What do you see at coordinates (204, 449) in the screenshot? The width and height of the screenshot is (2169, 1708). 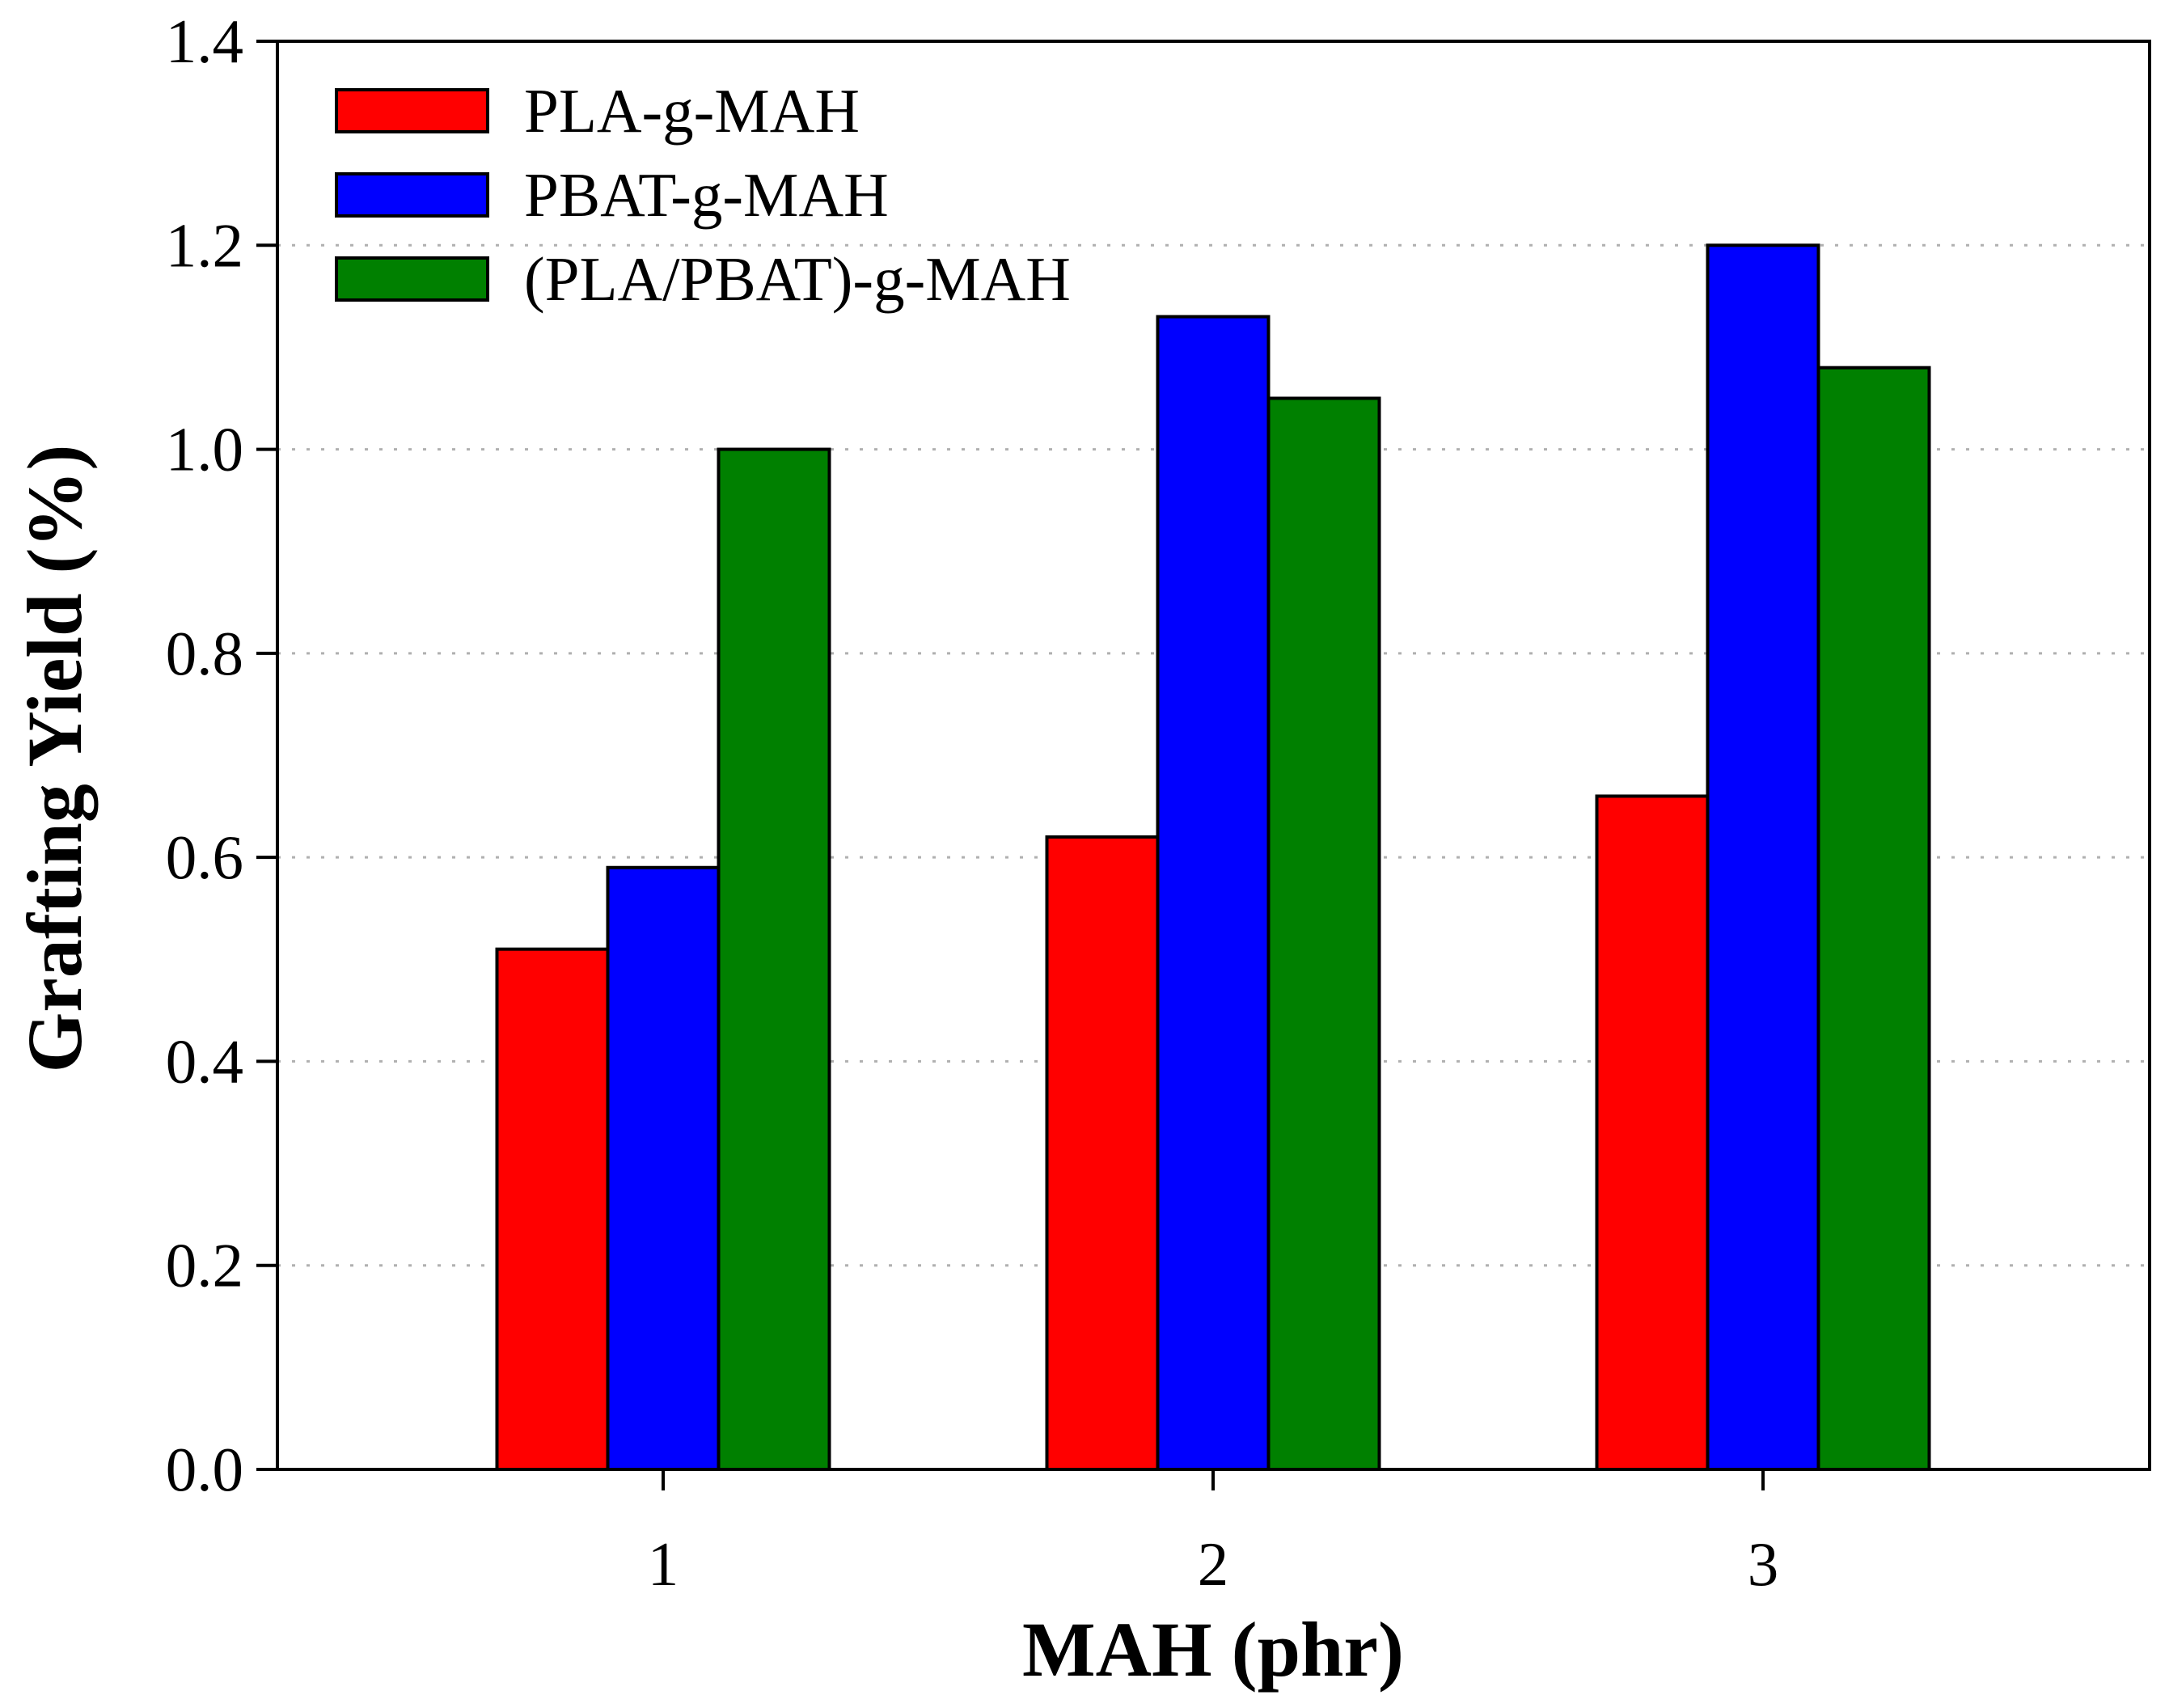 I see `y-tick-label: 1.0` at bounding box center [204, 449].